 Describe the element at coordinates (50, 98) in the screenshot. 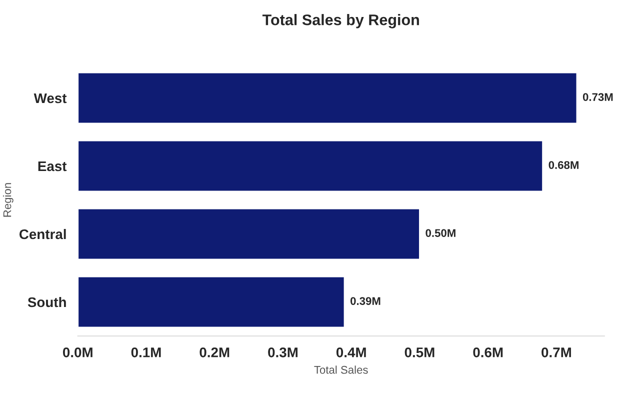

I see `y-tick-label: West` at that location.